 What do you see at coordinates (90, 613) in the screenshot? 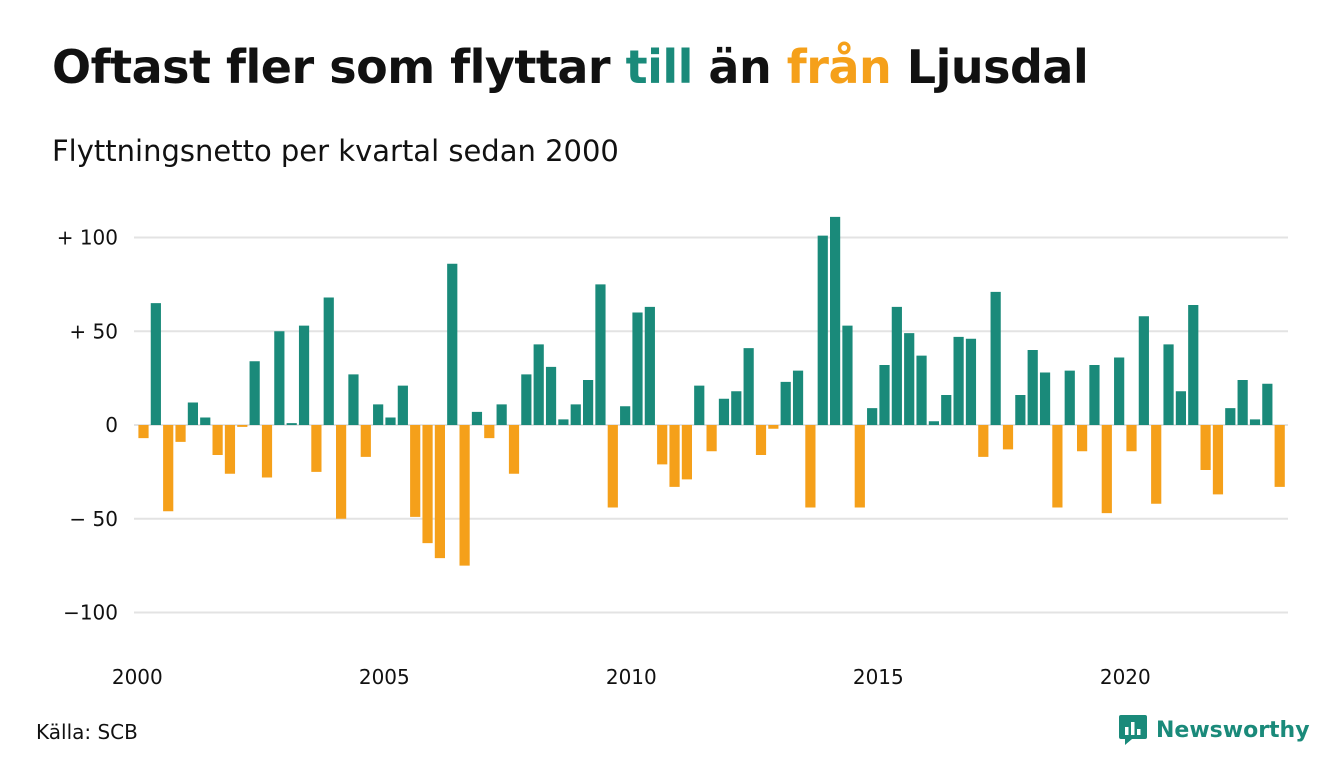
I see `y-tick-label: −100` at bounding box center [90, 613].